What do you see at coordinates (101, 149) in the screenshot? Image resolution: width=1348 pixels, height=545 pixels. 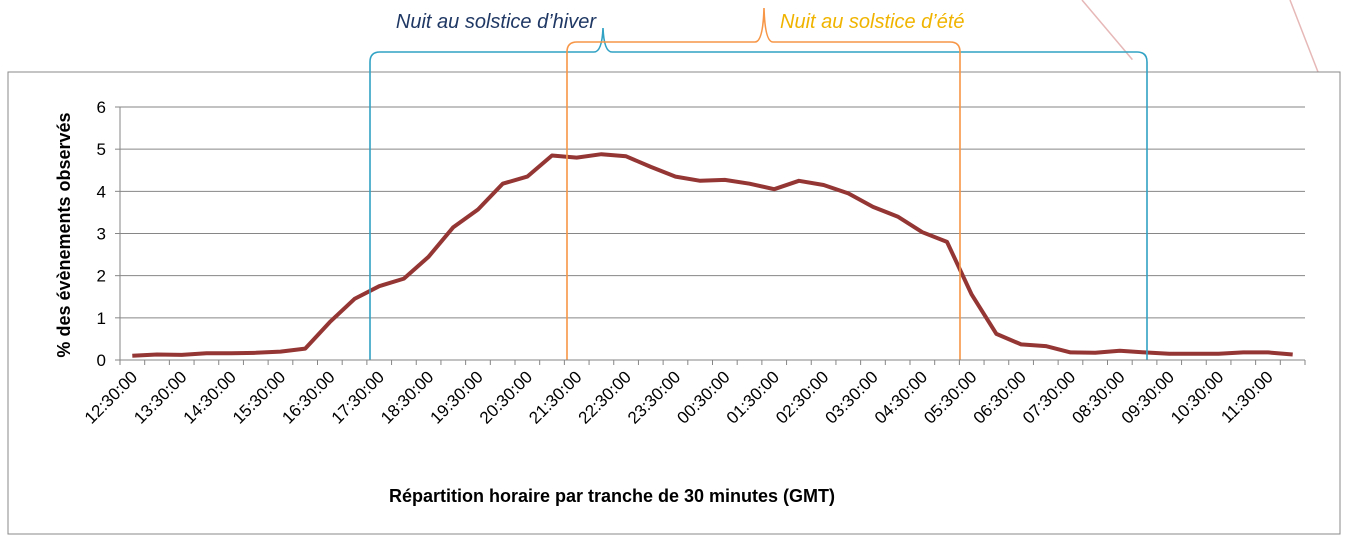 I see `y-tick-label: 5` at bounding box center [101, 149].